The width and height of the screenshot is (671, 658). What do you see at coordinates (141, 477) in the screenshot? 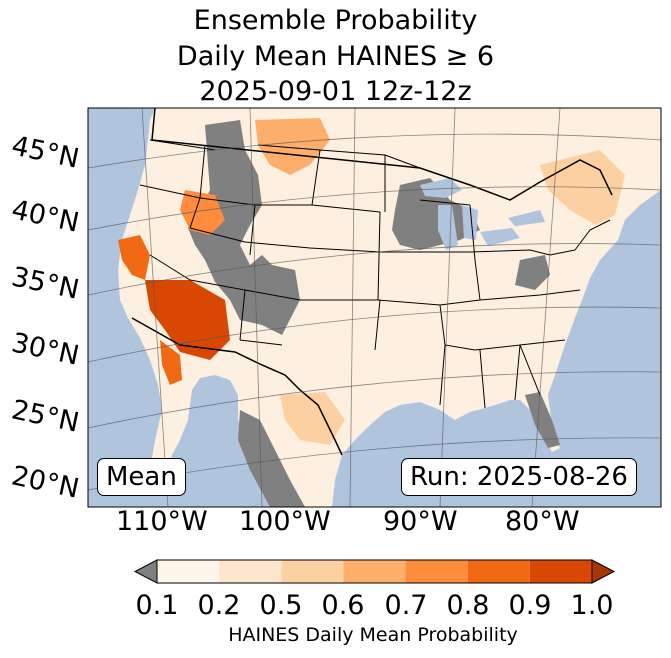
I see `statistic-label-box: Mean` at bounding box center [141, 477].